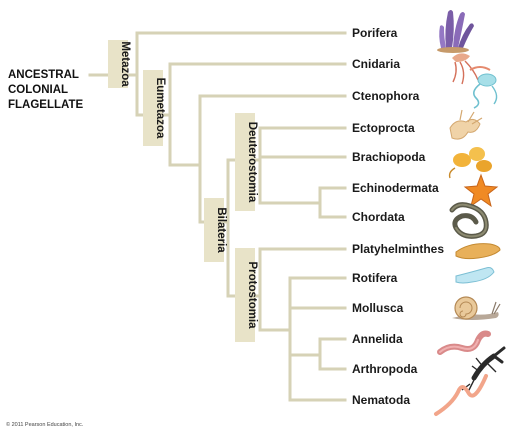 The image size is (512, 435). I want to click on root-label: ANCESTRAL COLONIAL FLAGELLATE, so click(45, 90).